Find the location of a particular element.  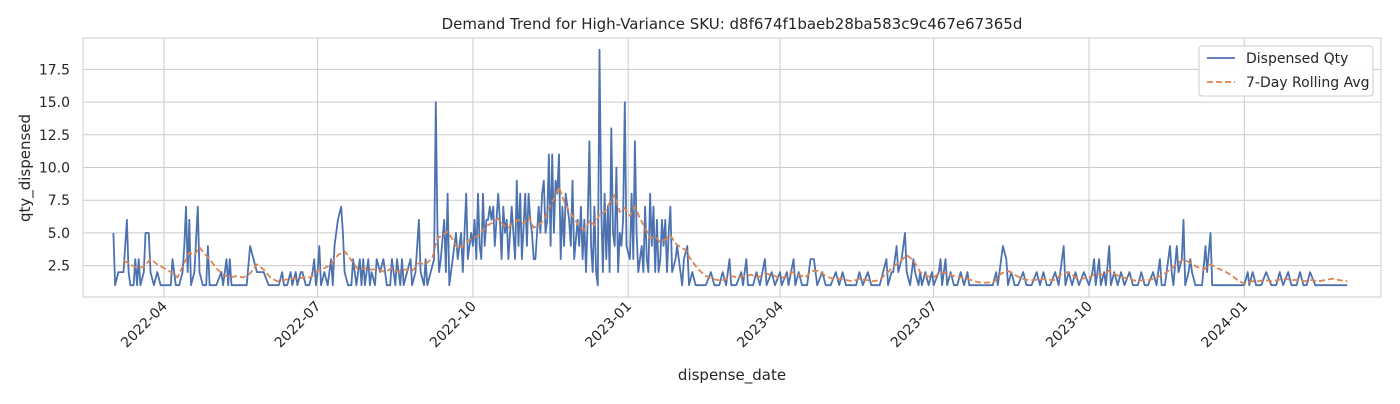

y-tick-label: 17.5 is located at coordinates (54, 70).